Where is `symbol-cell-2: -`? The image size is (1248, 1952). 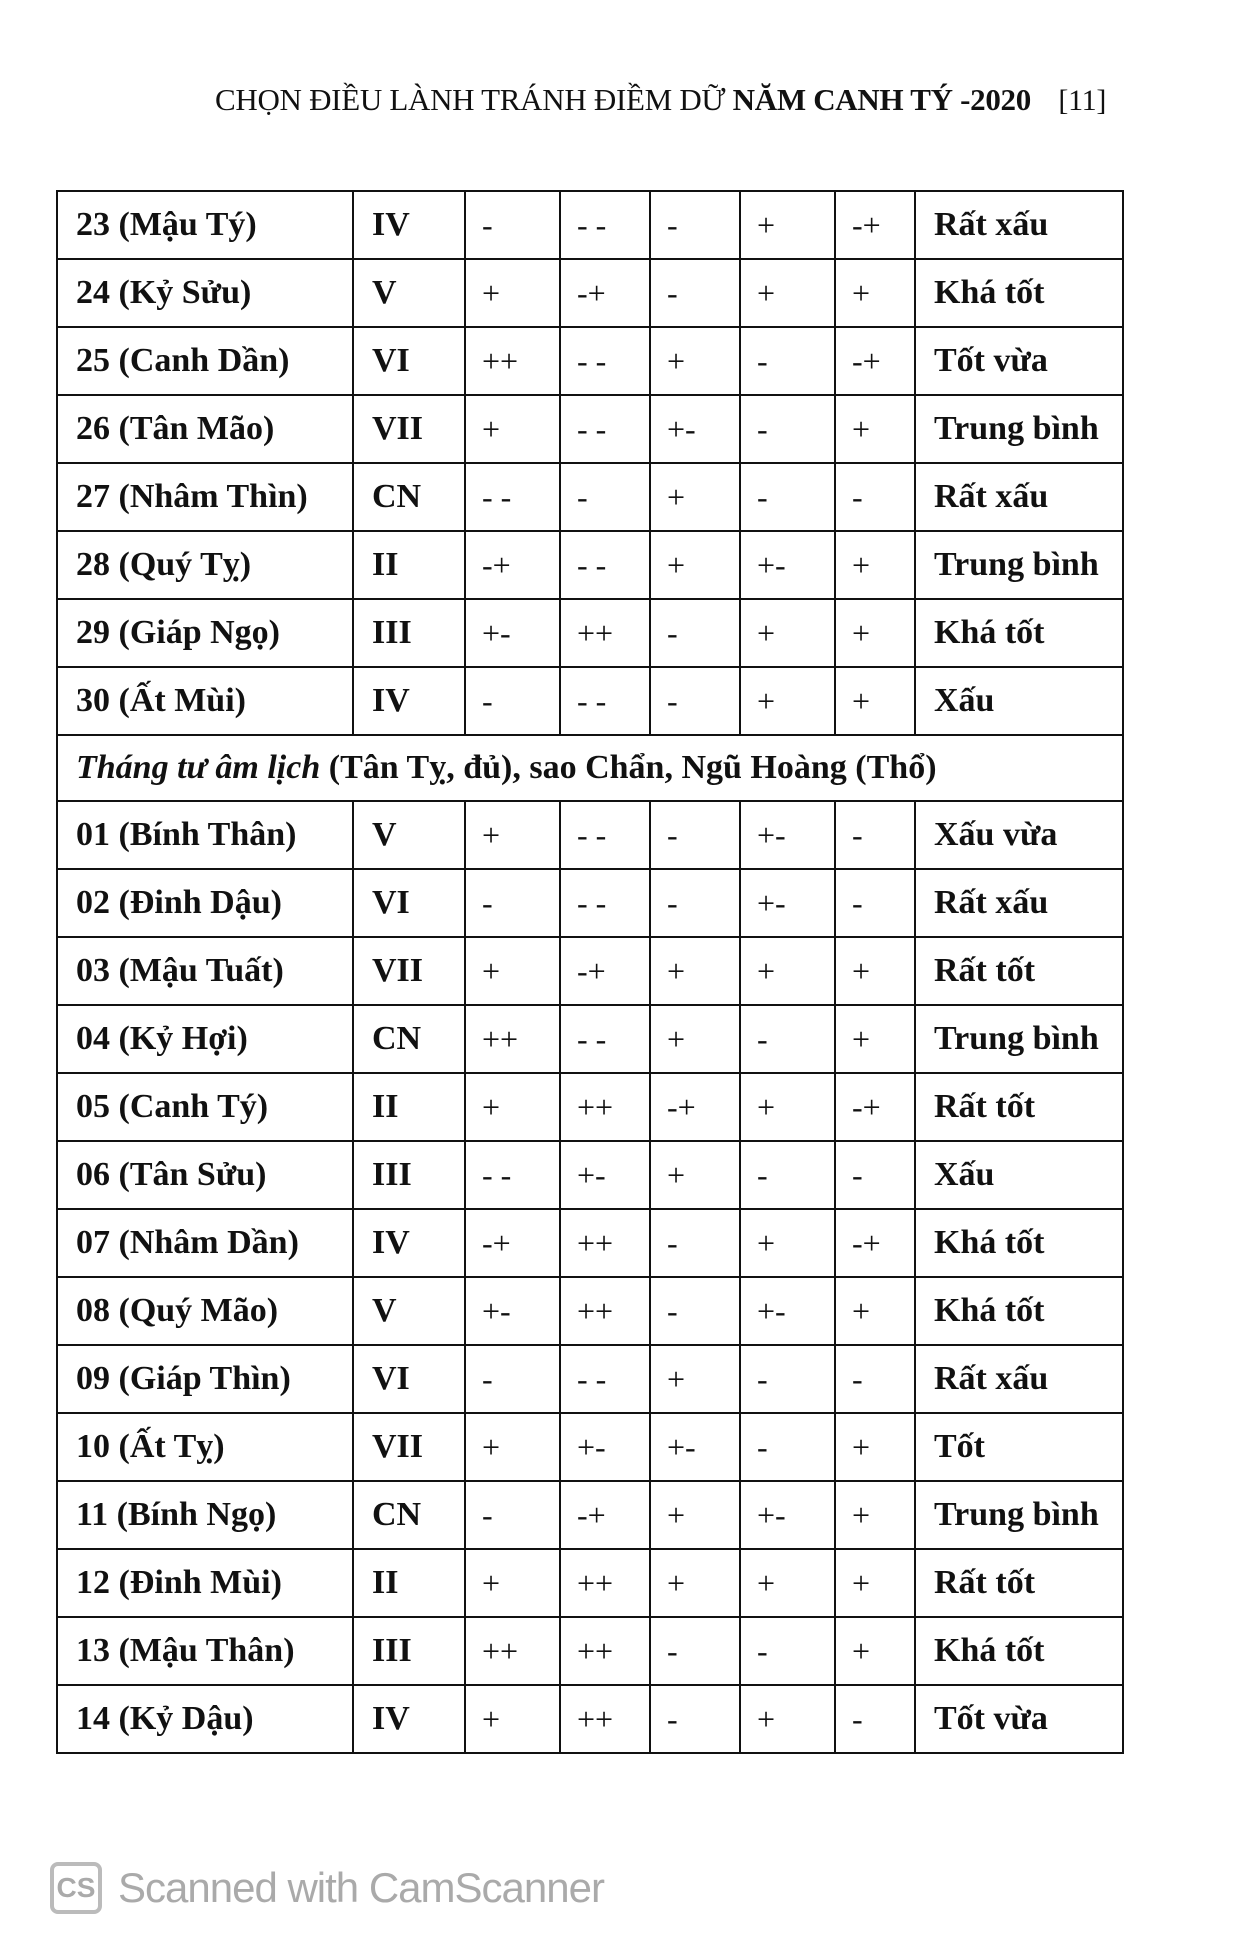
symbol-cell-2: - is located at coordinates (605, 497).